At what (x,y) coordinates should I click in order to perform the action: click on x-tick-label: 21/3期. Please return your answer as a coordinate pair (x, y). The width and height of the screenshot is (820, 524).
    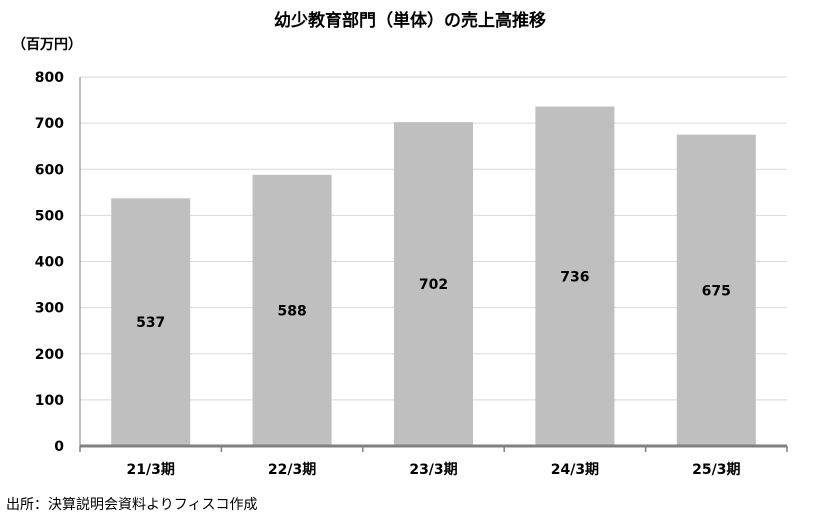
    Looking at the image, I should click on (151, 470).